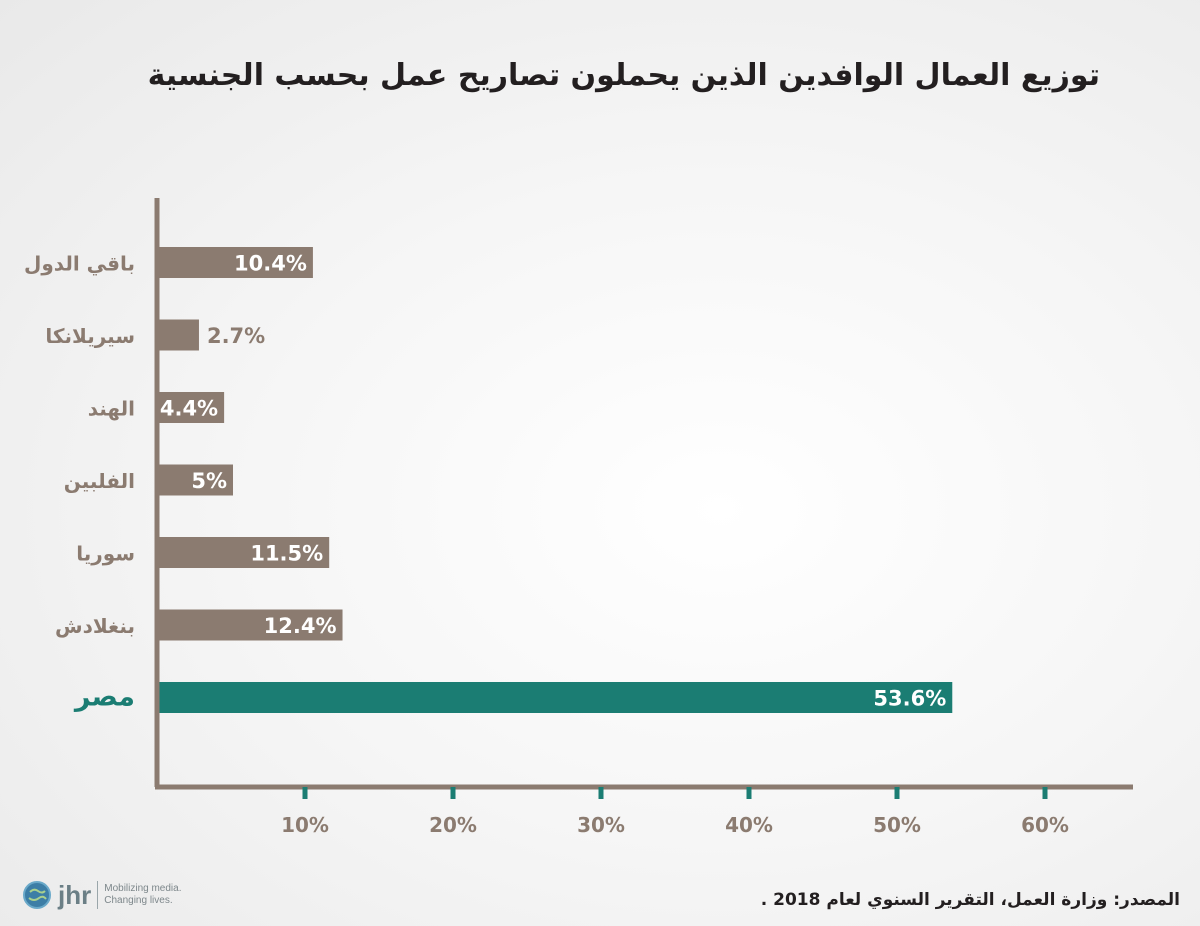 This screenshot has width=1200, height=926. Describe the element at coordinates (236, 336) in the screenshot. I see `data-label-2: 2.7%` at that location.